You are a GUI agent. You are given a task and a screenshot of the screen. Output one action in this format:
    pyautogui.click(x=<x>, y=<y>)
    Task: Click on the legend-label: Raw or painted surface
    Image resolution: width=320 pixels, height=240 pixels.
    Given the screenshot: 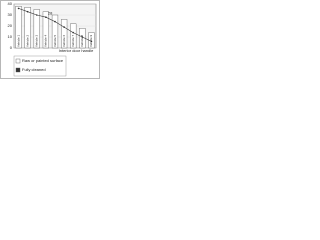 What is the action you would take?
    pyautogui.click(x=43, y=60)
    